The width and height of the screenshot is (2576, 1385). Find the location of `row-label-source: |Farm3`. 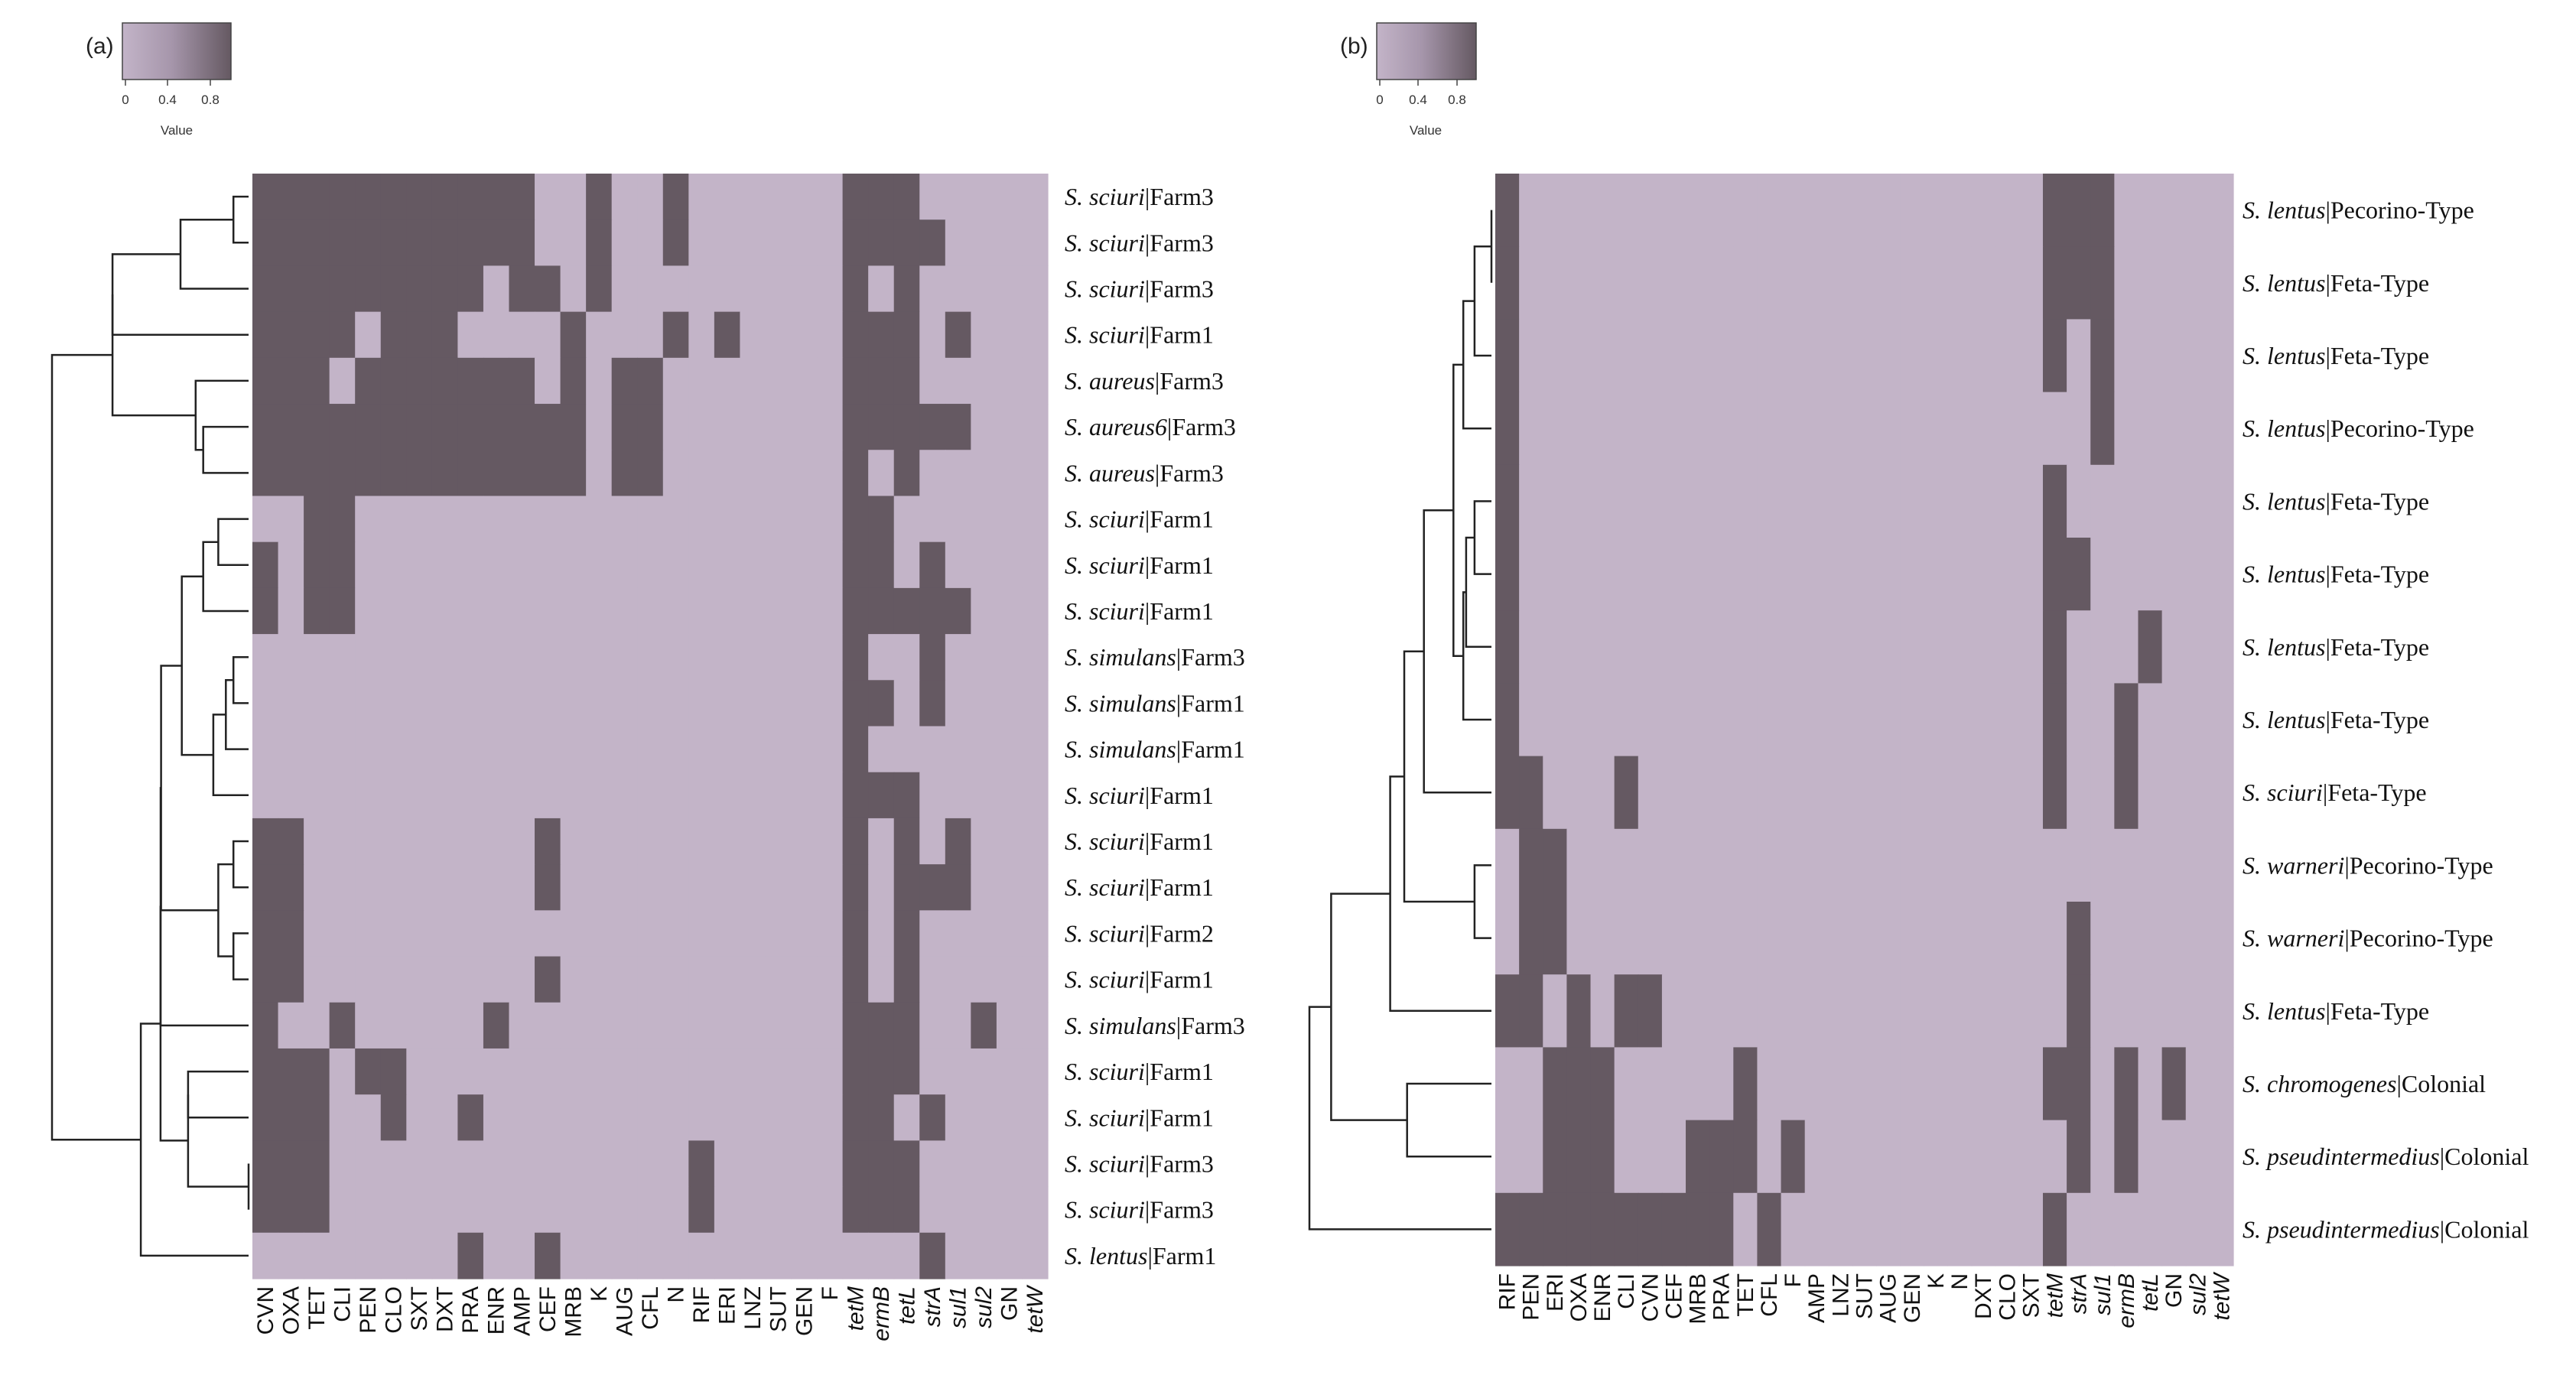

row-label-source: |Farm3 is located at coordinates (1189, 381).